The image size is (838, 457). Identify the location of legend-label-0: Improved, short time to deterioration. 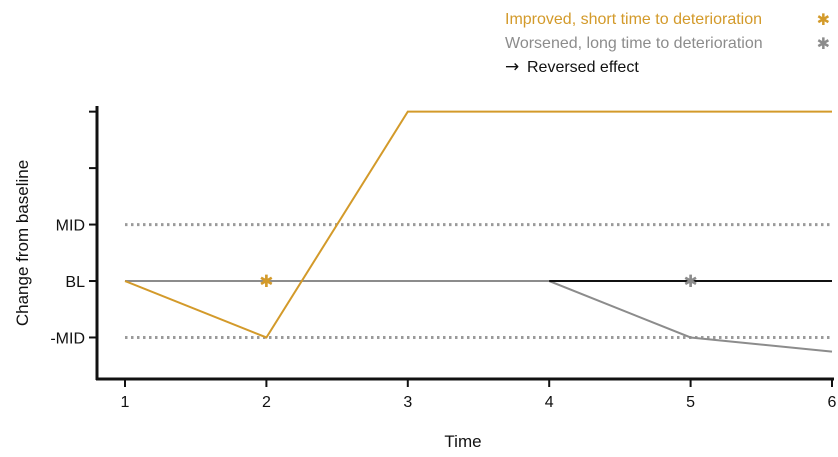
(633, 19).